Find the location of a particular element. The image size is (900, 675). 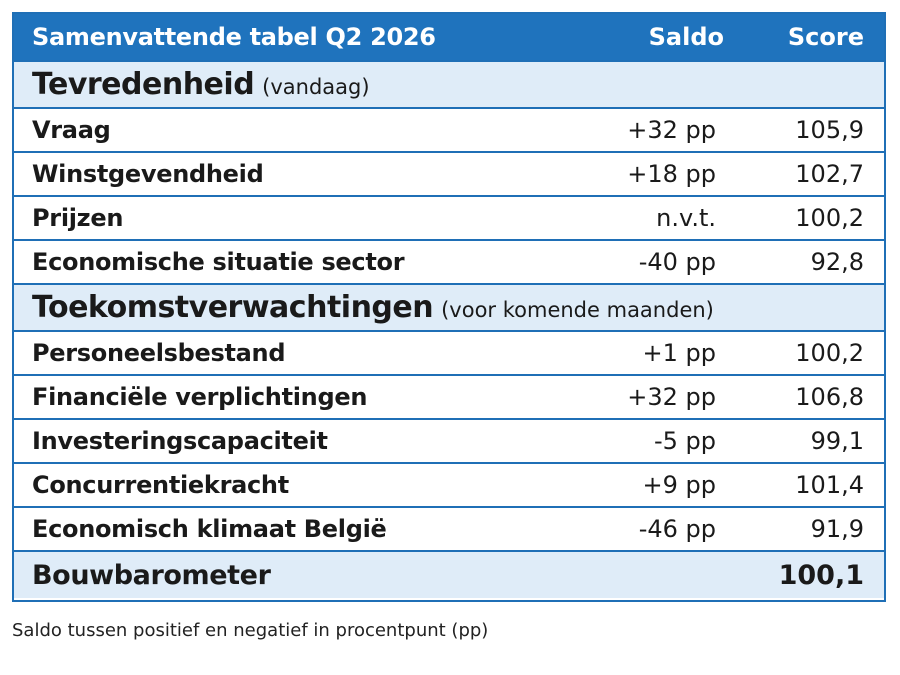

row-saldo: -5 pp is located at coordinates (684, 441).